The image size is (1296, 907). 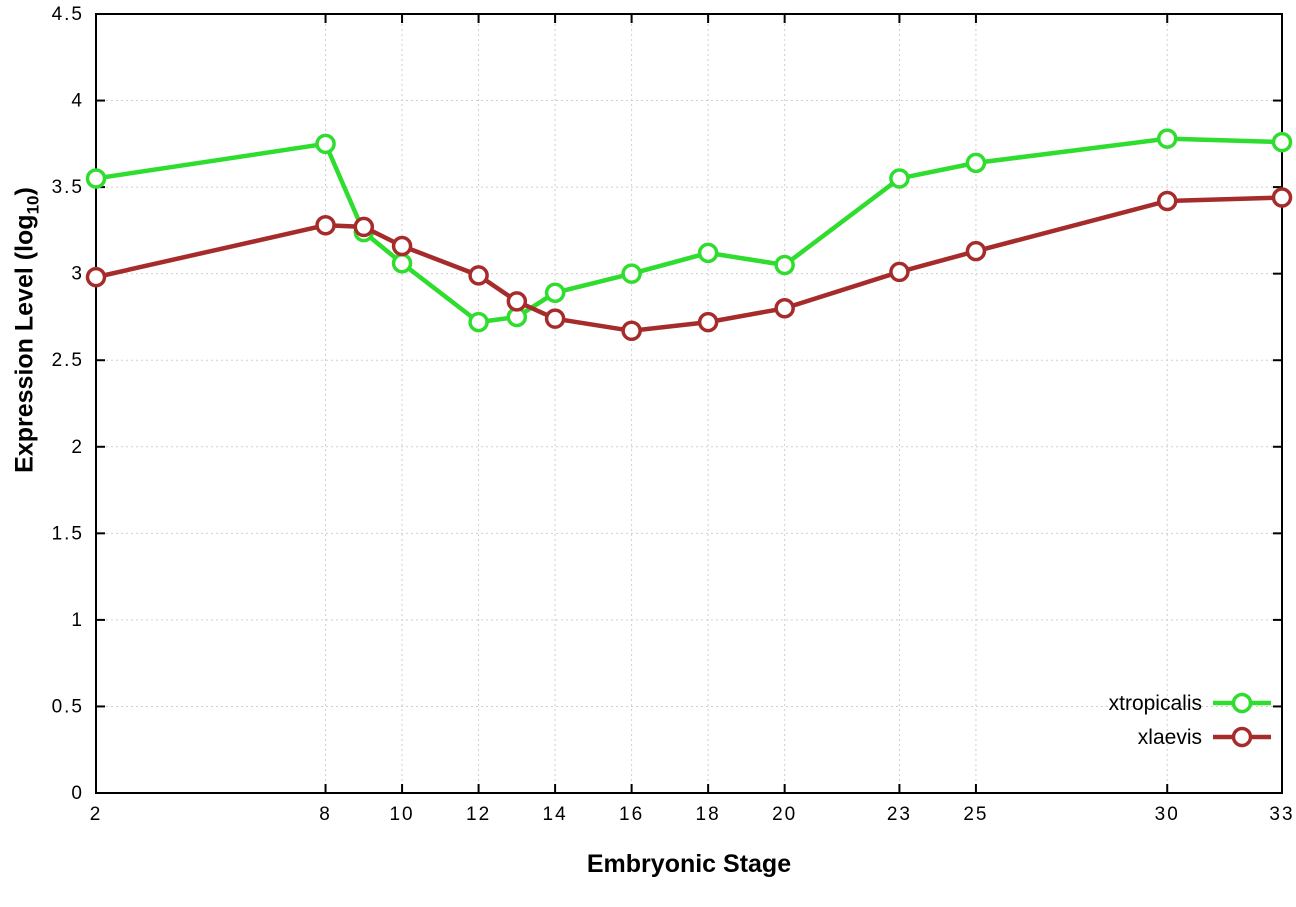 What do you see at coordinates (784, 814) in the screenshot?
I see `x-tick-label: 20` at bounding box center [784, 814].